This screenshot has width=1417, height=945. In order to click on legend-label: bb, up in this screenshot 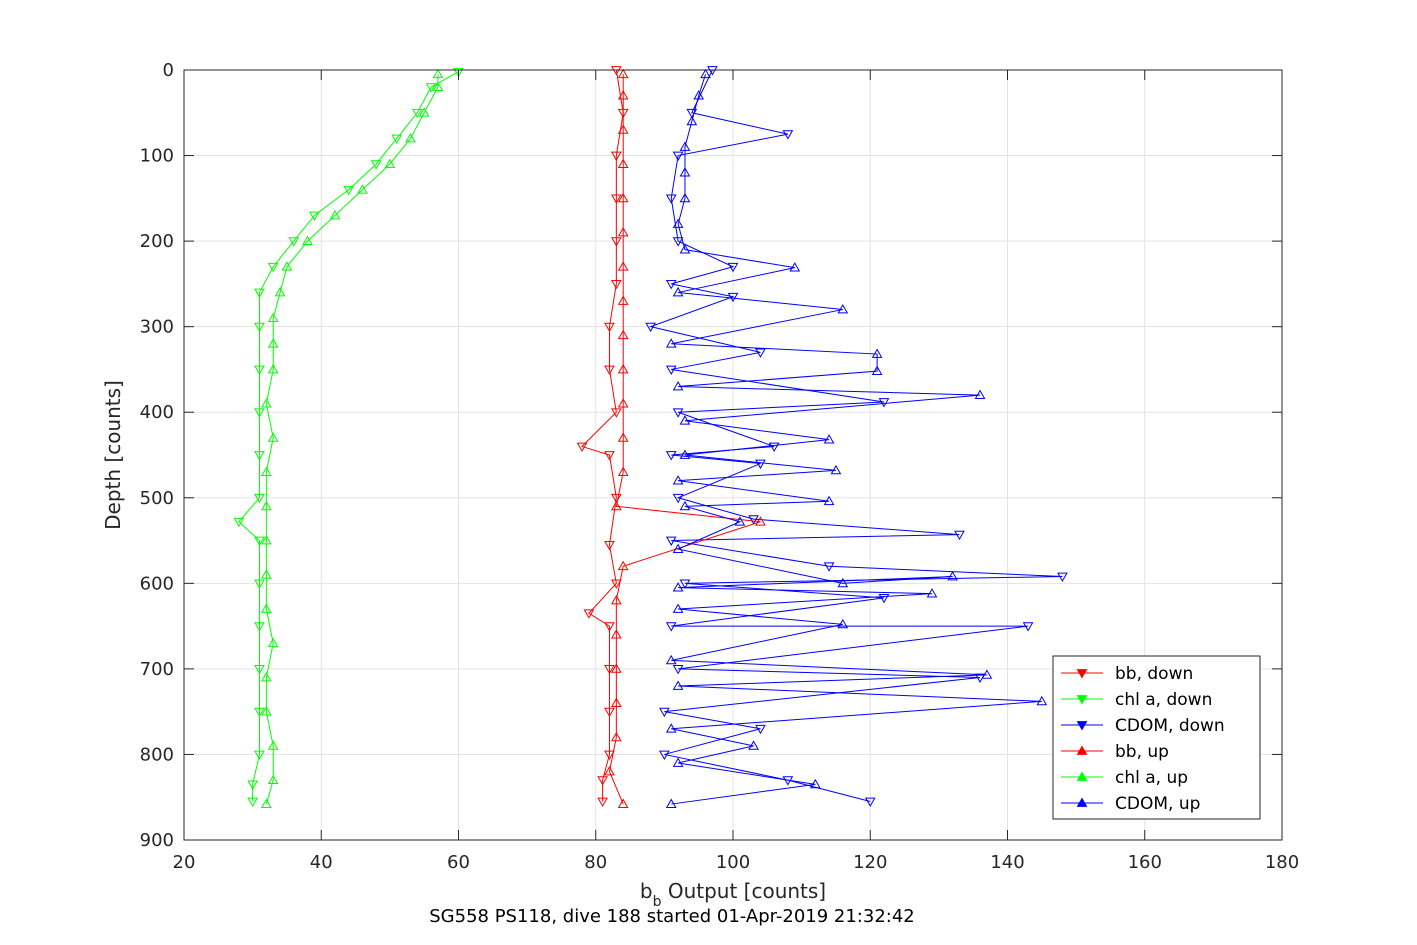, I will do `click(1142, 752)`.